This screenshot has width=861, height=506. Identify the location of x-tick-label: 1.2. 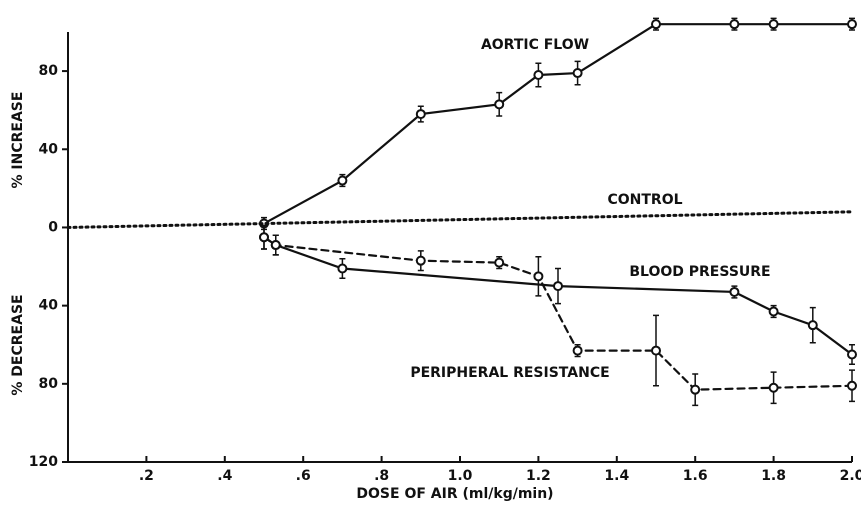
(538, 476).